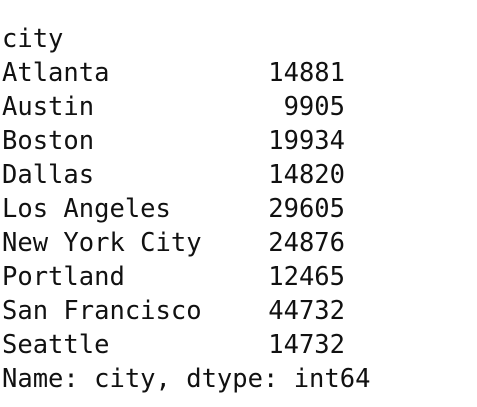  What do you see at coordinates (63, 277) in the screenshot?
I see `row-label: Portland` at bounding box center [63, 277].